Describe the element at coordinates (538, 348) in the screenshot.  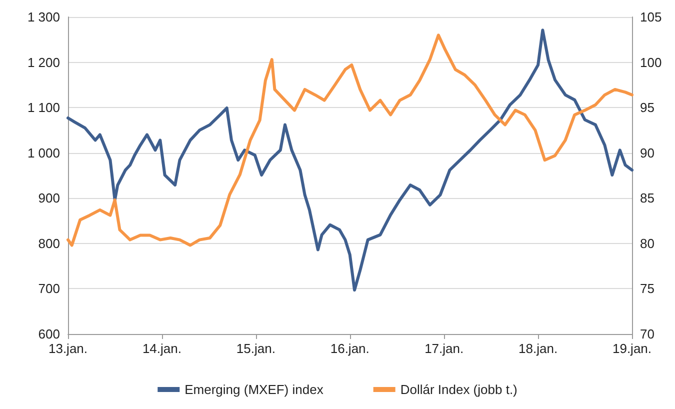
I see `x-tick-label: 18.jan.` at that location.